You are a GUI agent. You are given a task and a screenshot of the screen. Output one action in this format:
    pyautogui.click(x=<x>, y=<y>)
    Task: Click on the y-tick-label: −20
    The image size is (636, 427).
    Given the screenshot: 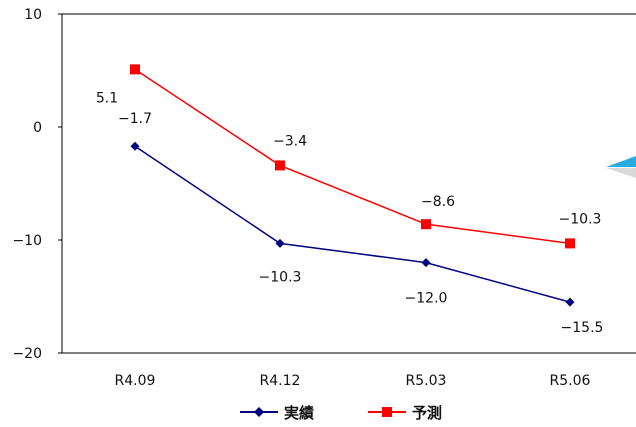 What is the action you would take?
    pyautogui.click(x=27, y=354)
    